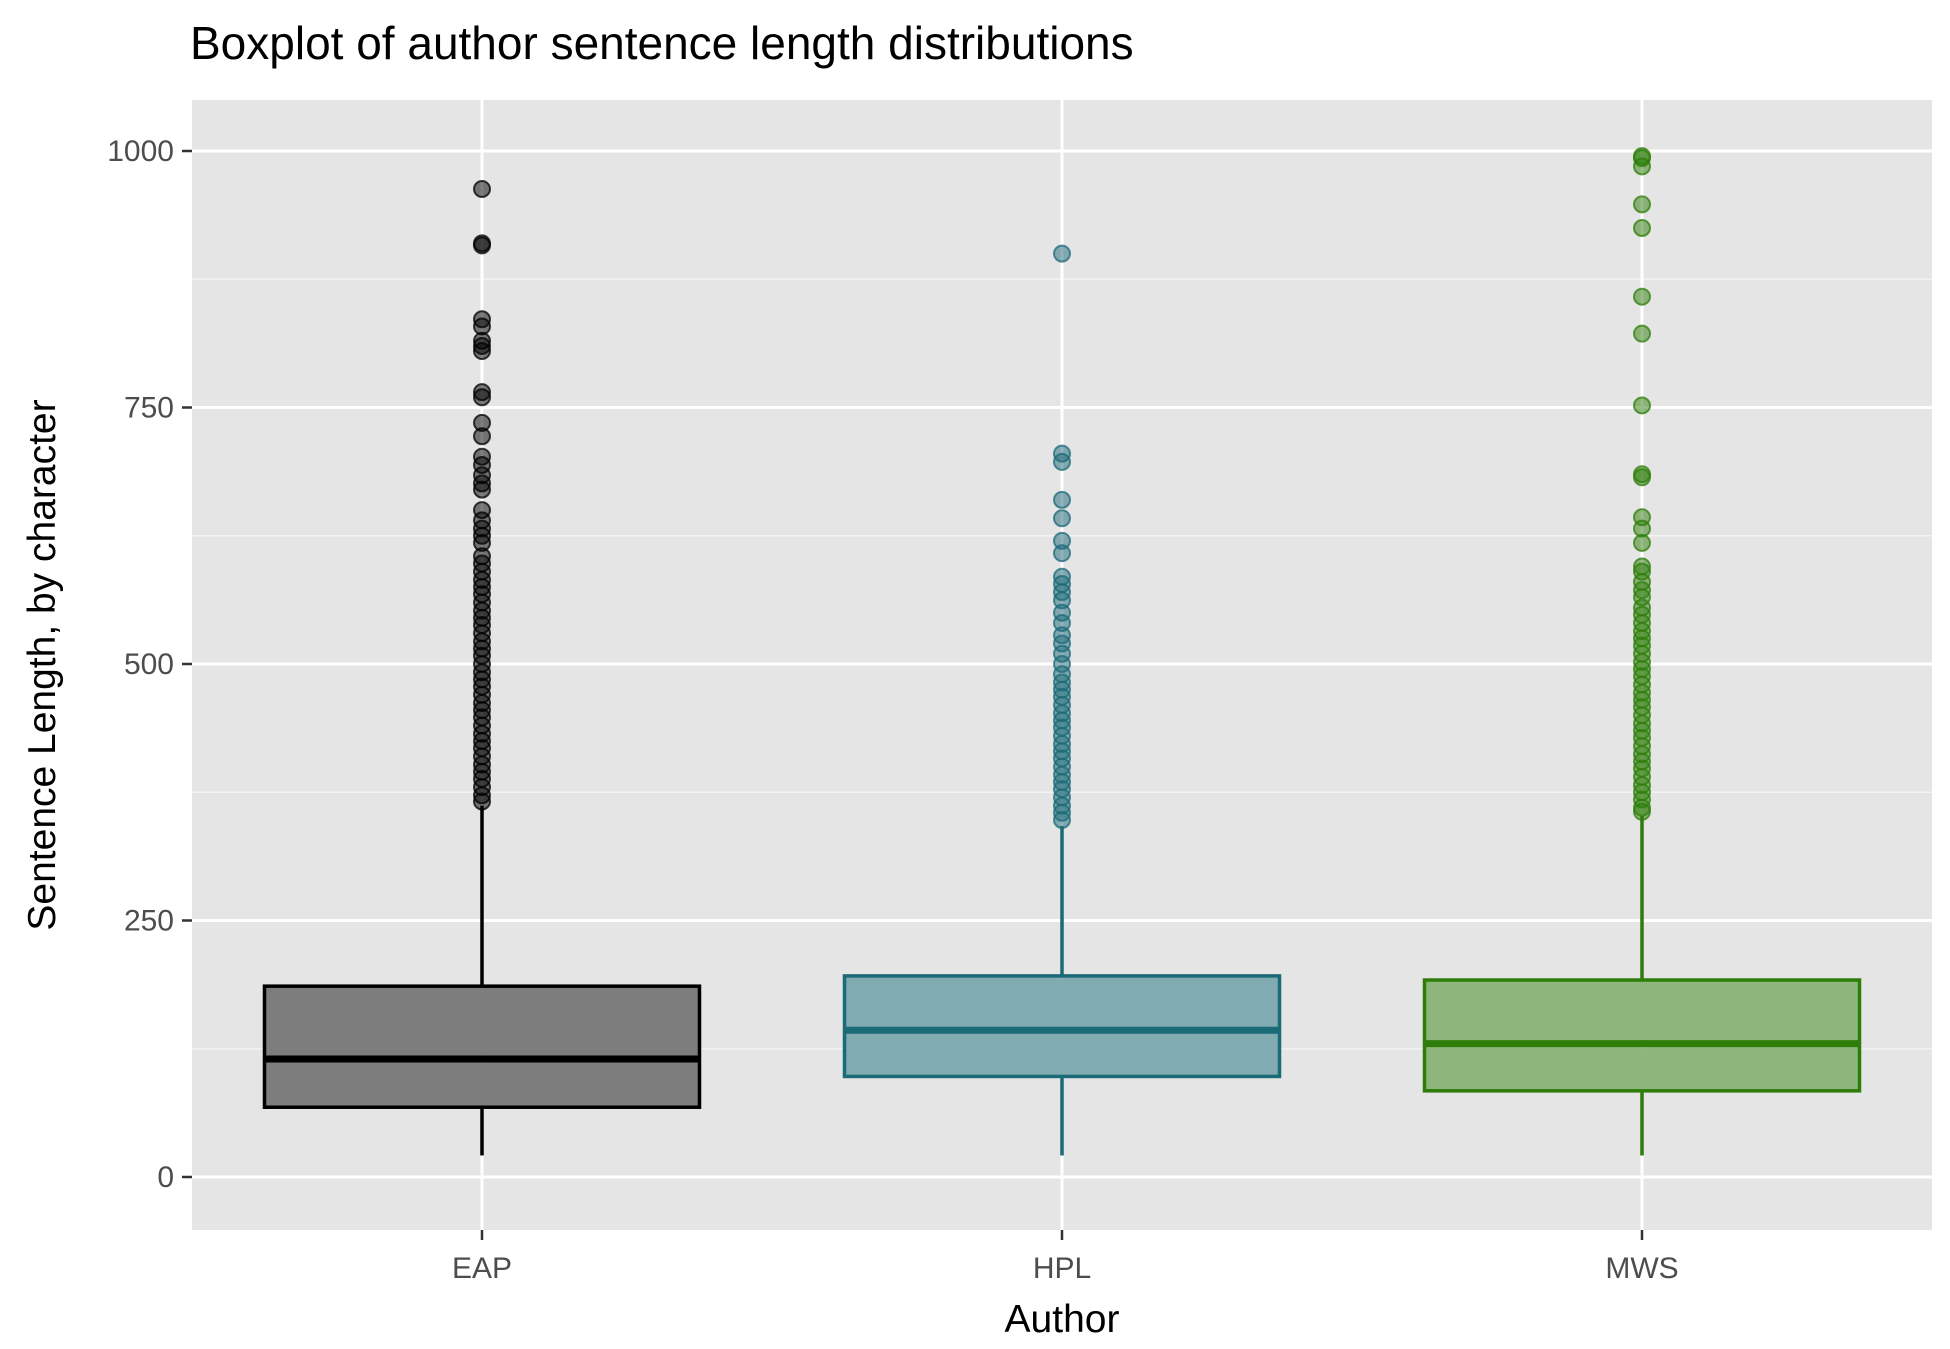  Describe the element at coordinates (482, 1268) in the screenshot. I see `x-tick-label: EAP` at that location.